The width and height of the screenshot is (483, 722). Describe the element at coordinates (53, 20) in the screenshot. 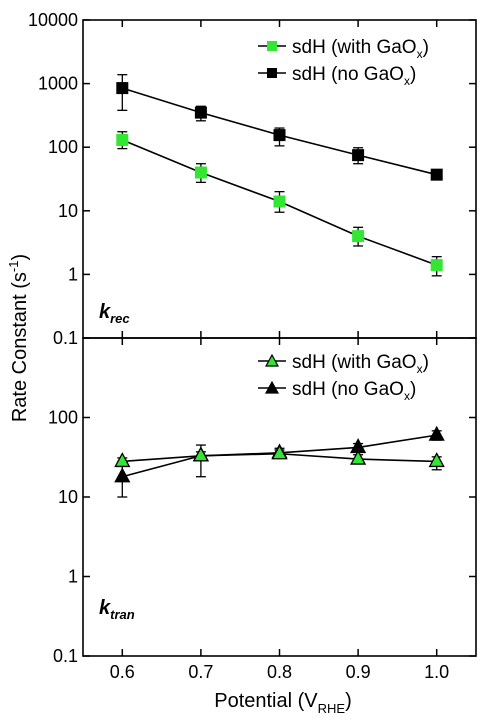

I see `y-tick-label-0-5: 10000` at that location.